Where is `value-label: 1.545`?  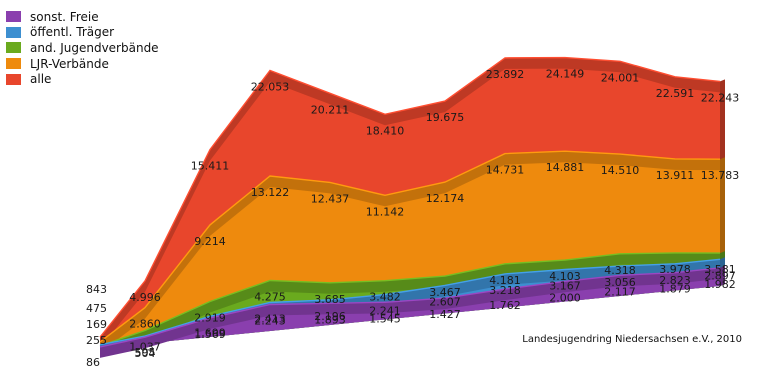 value-label: 1.545 is located at coordinates (385, 318).